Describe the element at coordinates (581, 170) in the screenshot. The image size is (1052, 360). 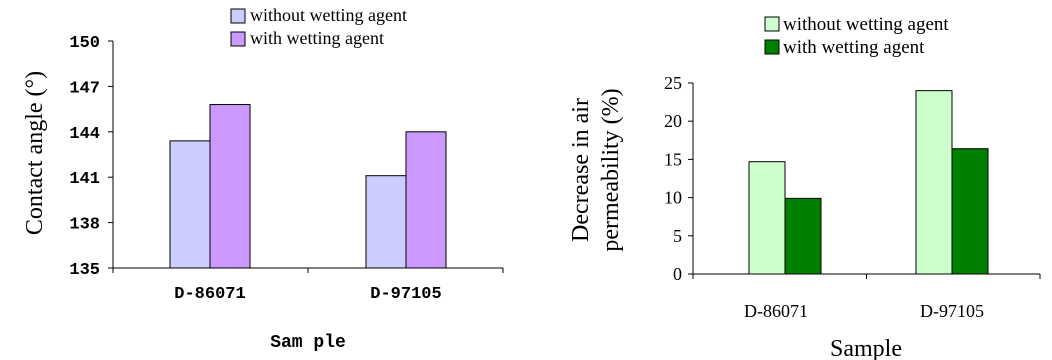
I see `y-axis-label-right-line1: Decrease in air` at that location.